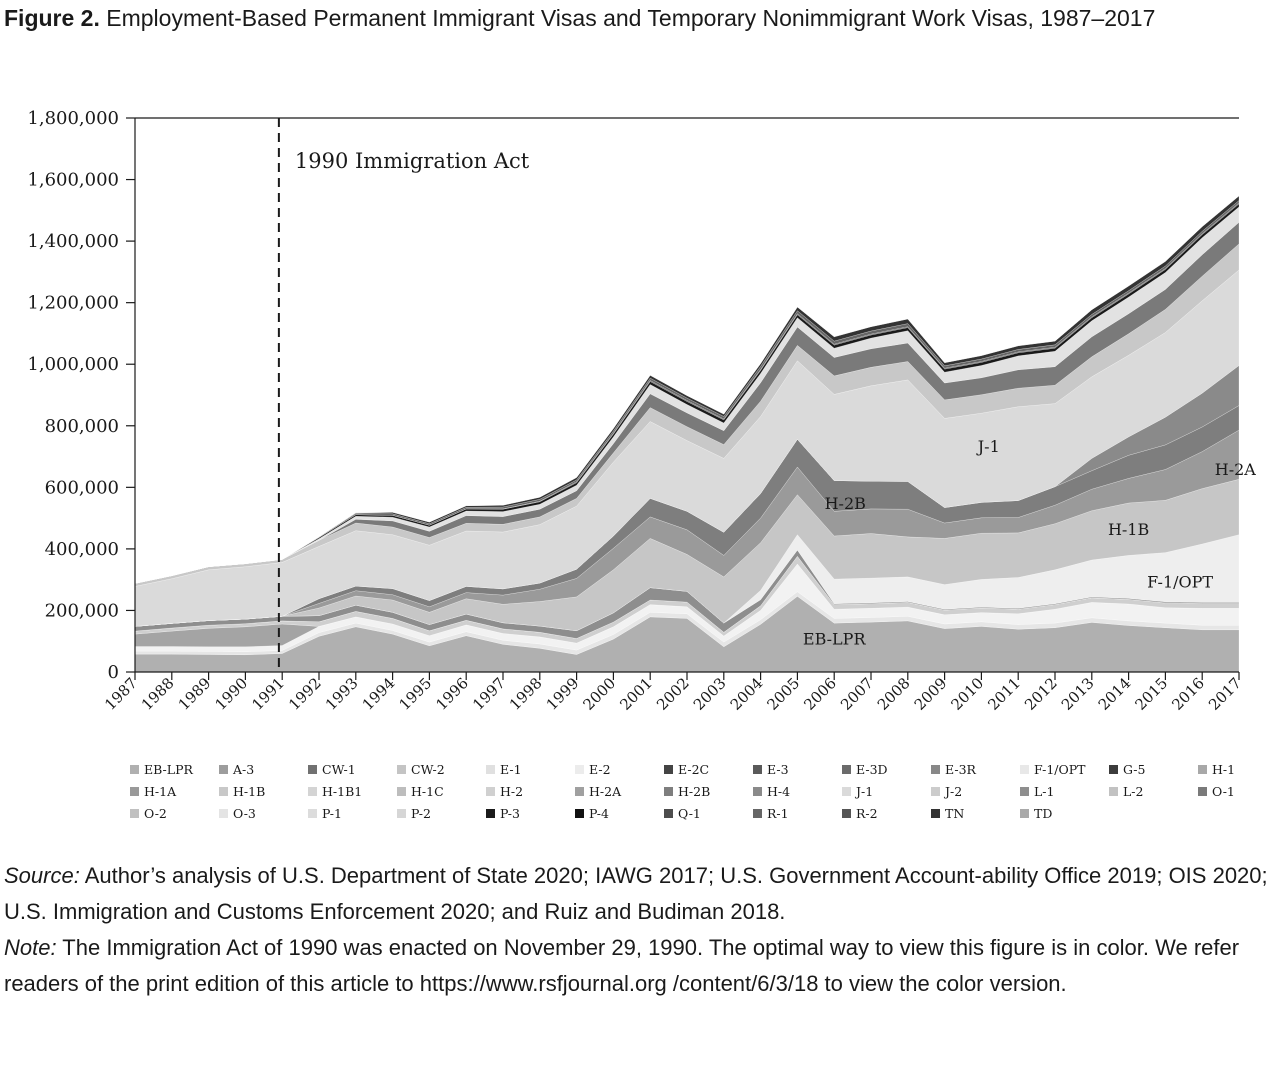 Image resolution: width=1280 pixels, height=1089 pixels. What do you see at coordinates (1236, 469) in the screenshot?
I see `series-label-h-2a: H-2A` at bounding box center [1236, 469].